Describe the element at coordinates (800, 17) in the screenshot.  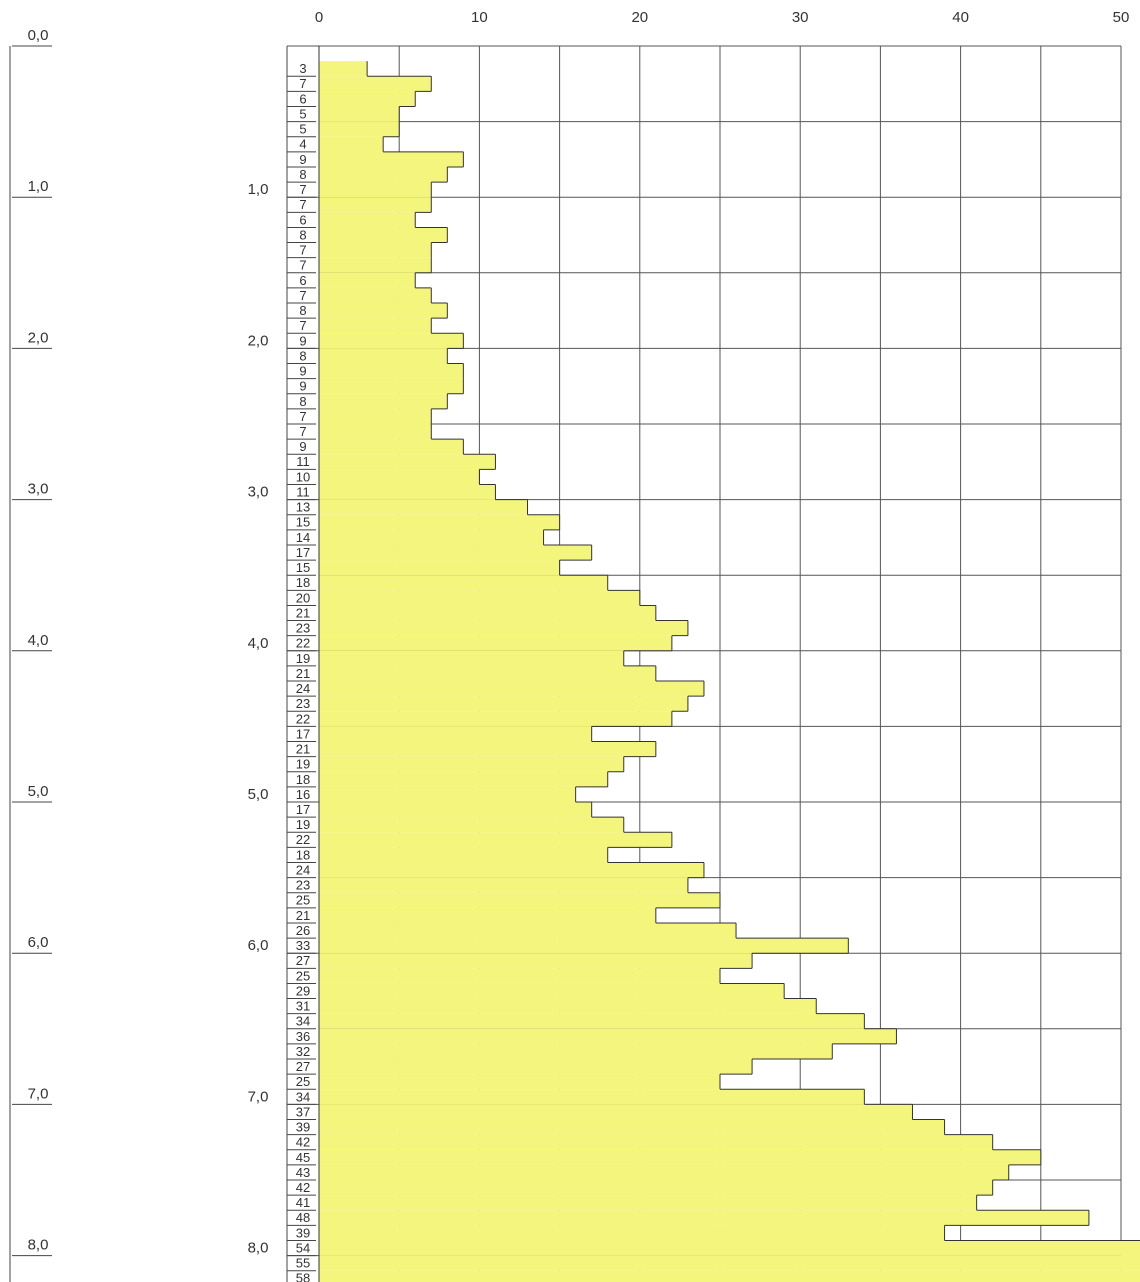
I see `x-tick-label: 30` at that location.